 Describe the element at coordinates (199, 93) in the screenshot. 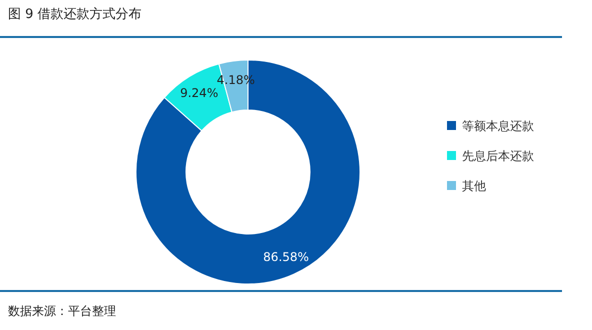

I see `data-label: 9.24%` at that location.